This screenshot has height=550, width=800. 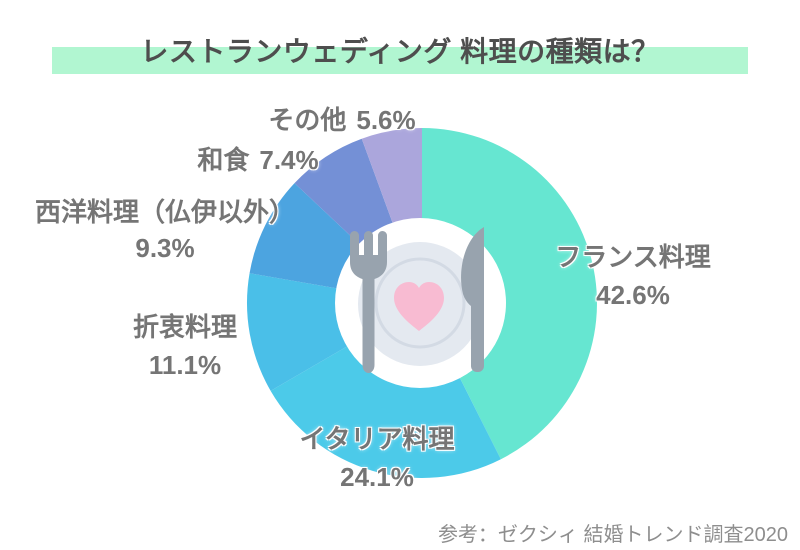 What do you see at coordinates (165, 212) in the screenshot?
I see `segment-name: 西洋料理（仏伊以外）` at bounding box center [165, 212].